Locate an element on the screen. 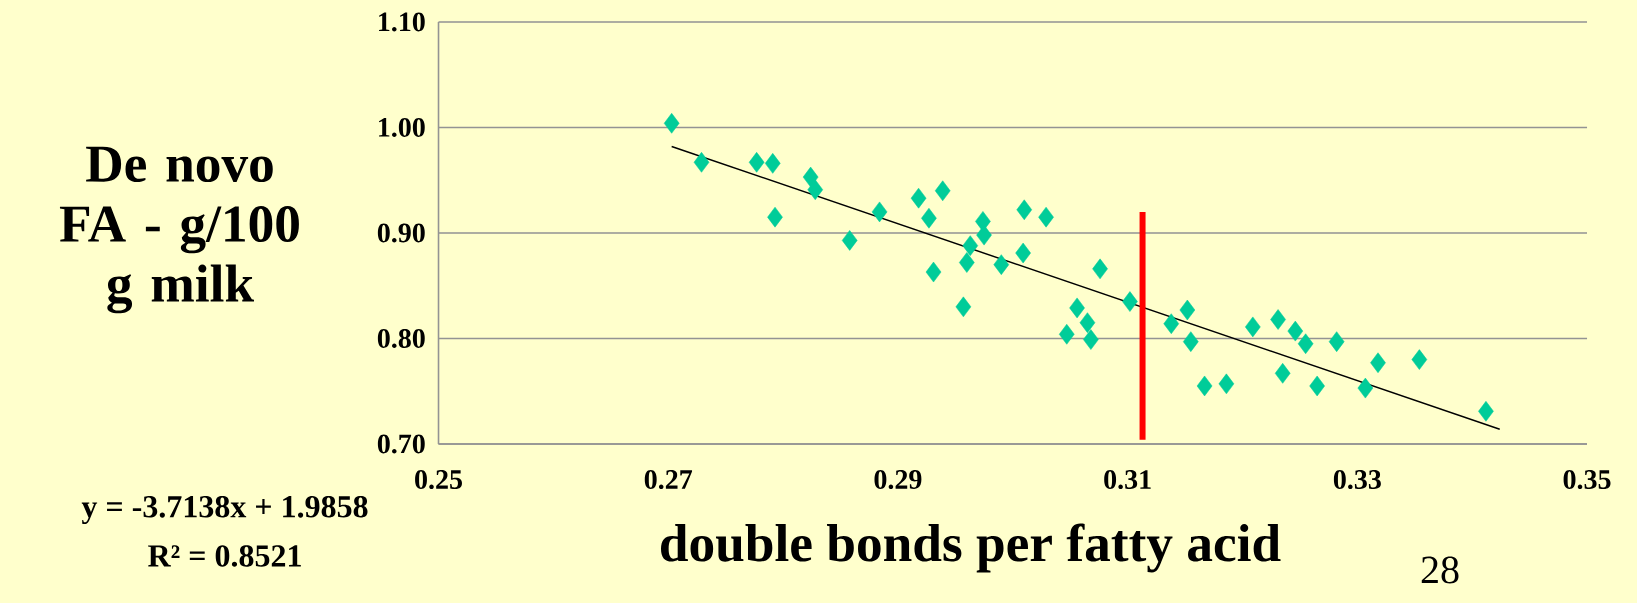 The width and height of the screenshot is (1637, 603). y-tick-label: 0.90 is located at coordinates (401, 233).